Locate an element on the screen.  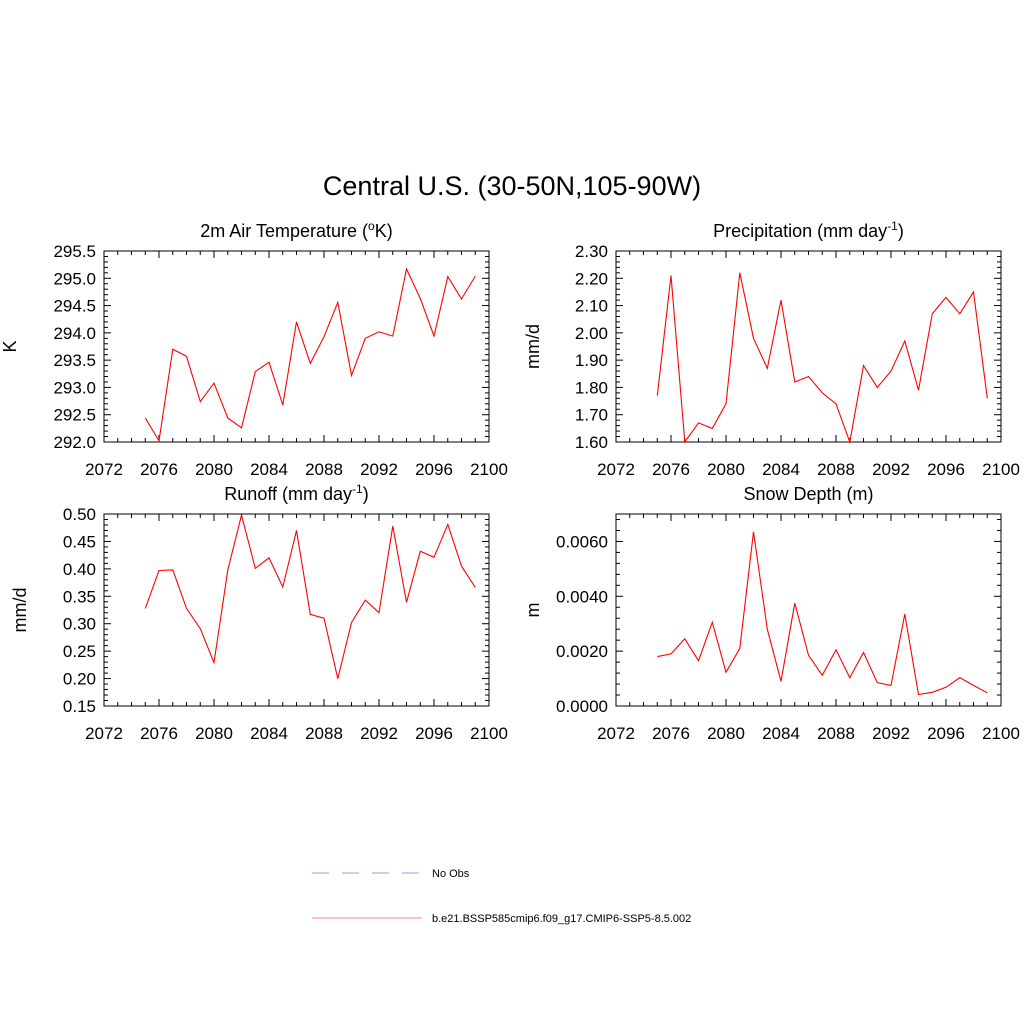
y-tick-label: 0.15 is located at coordinates (79, 706).